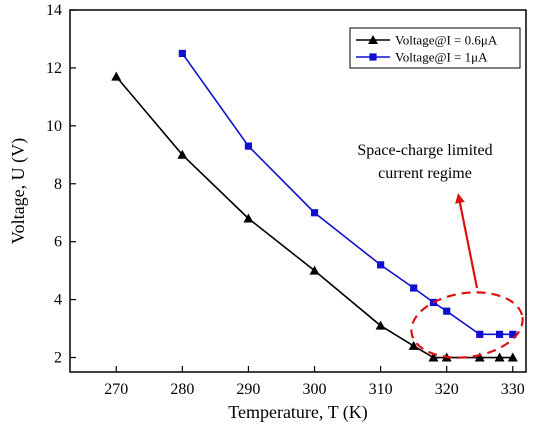 Image resolution: width=550 pixels, height=428 pixels. Describe the element at coordinates (54, 68) in the screenshot. I see `y-tick-label: 12` at that location.